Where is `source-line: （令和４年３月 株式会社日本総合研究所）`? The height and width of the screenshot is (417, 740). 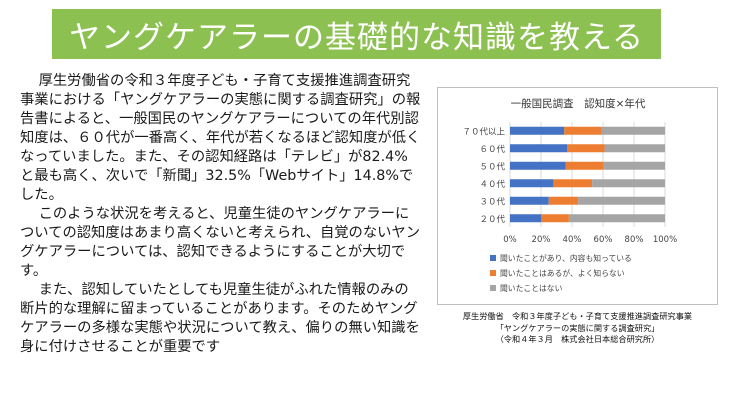
source-line: （令和４年３月 株式会社日本総合研究所） is located at coordinates (577, 339).